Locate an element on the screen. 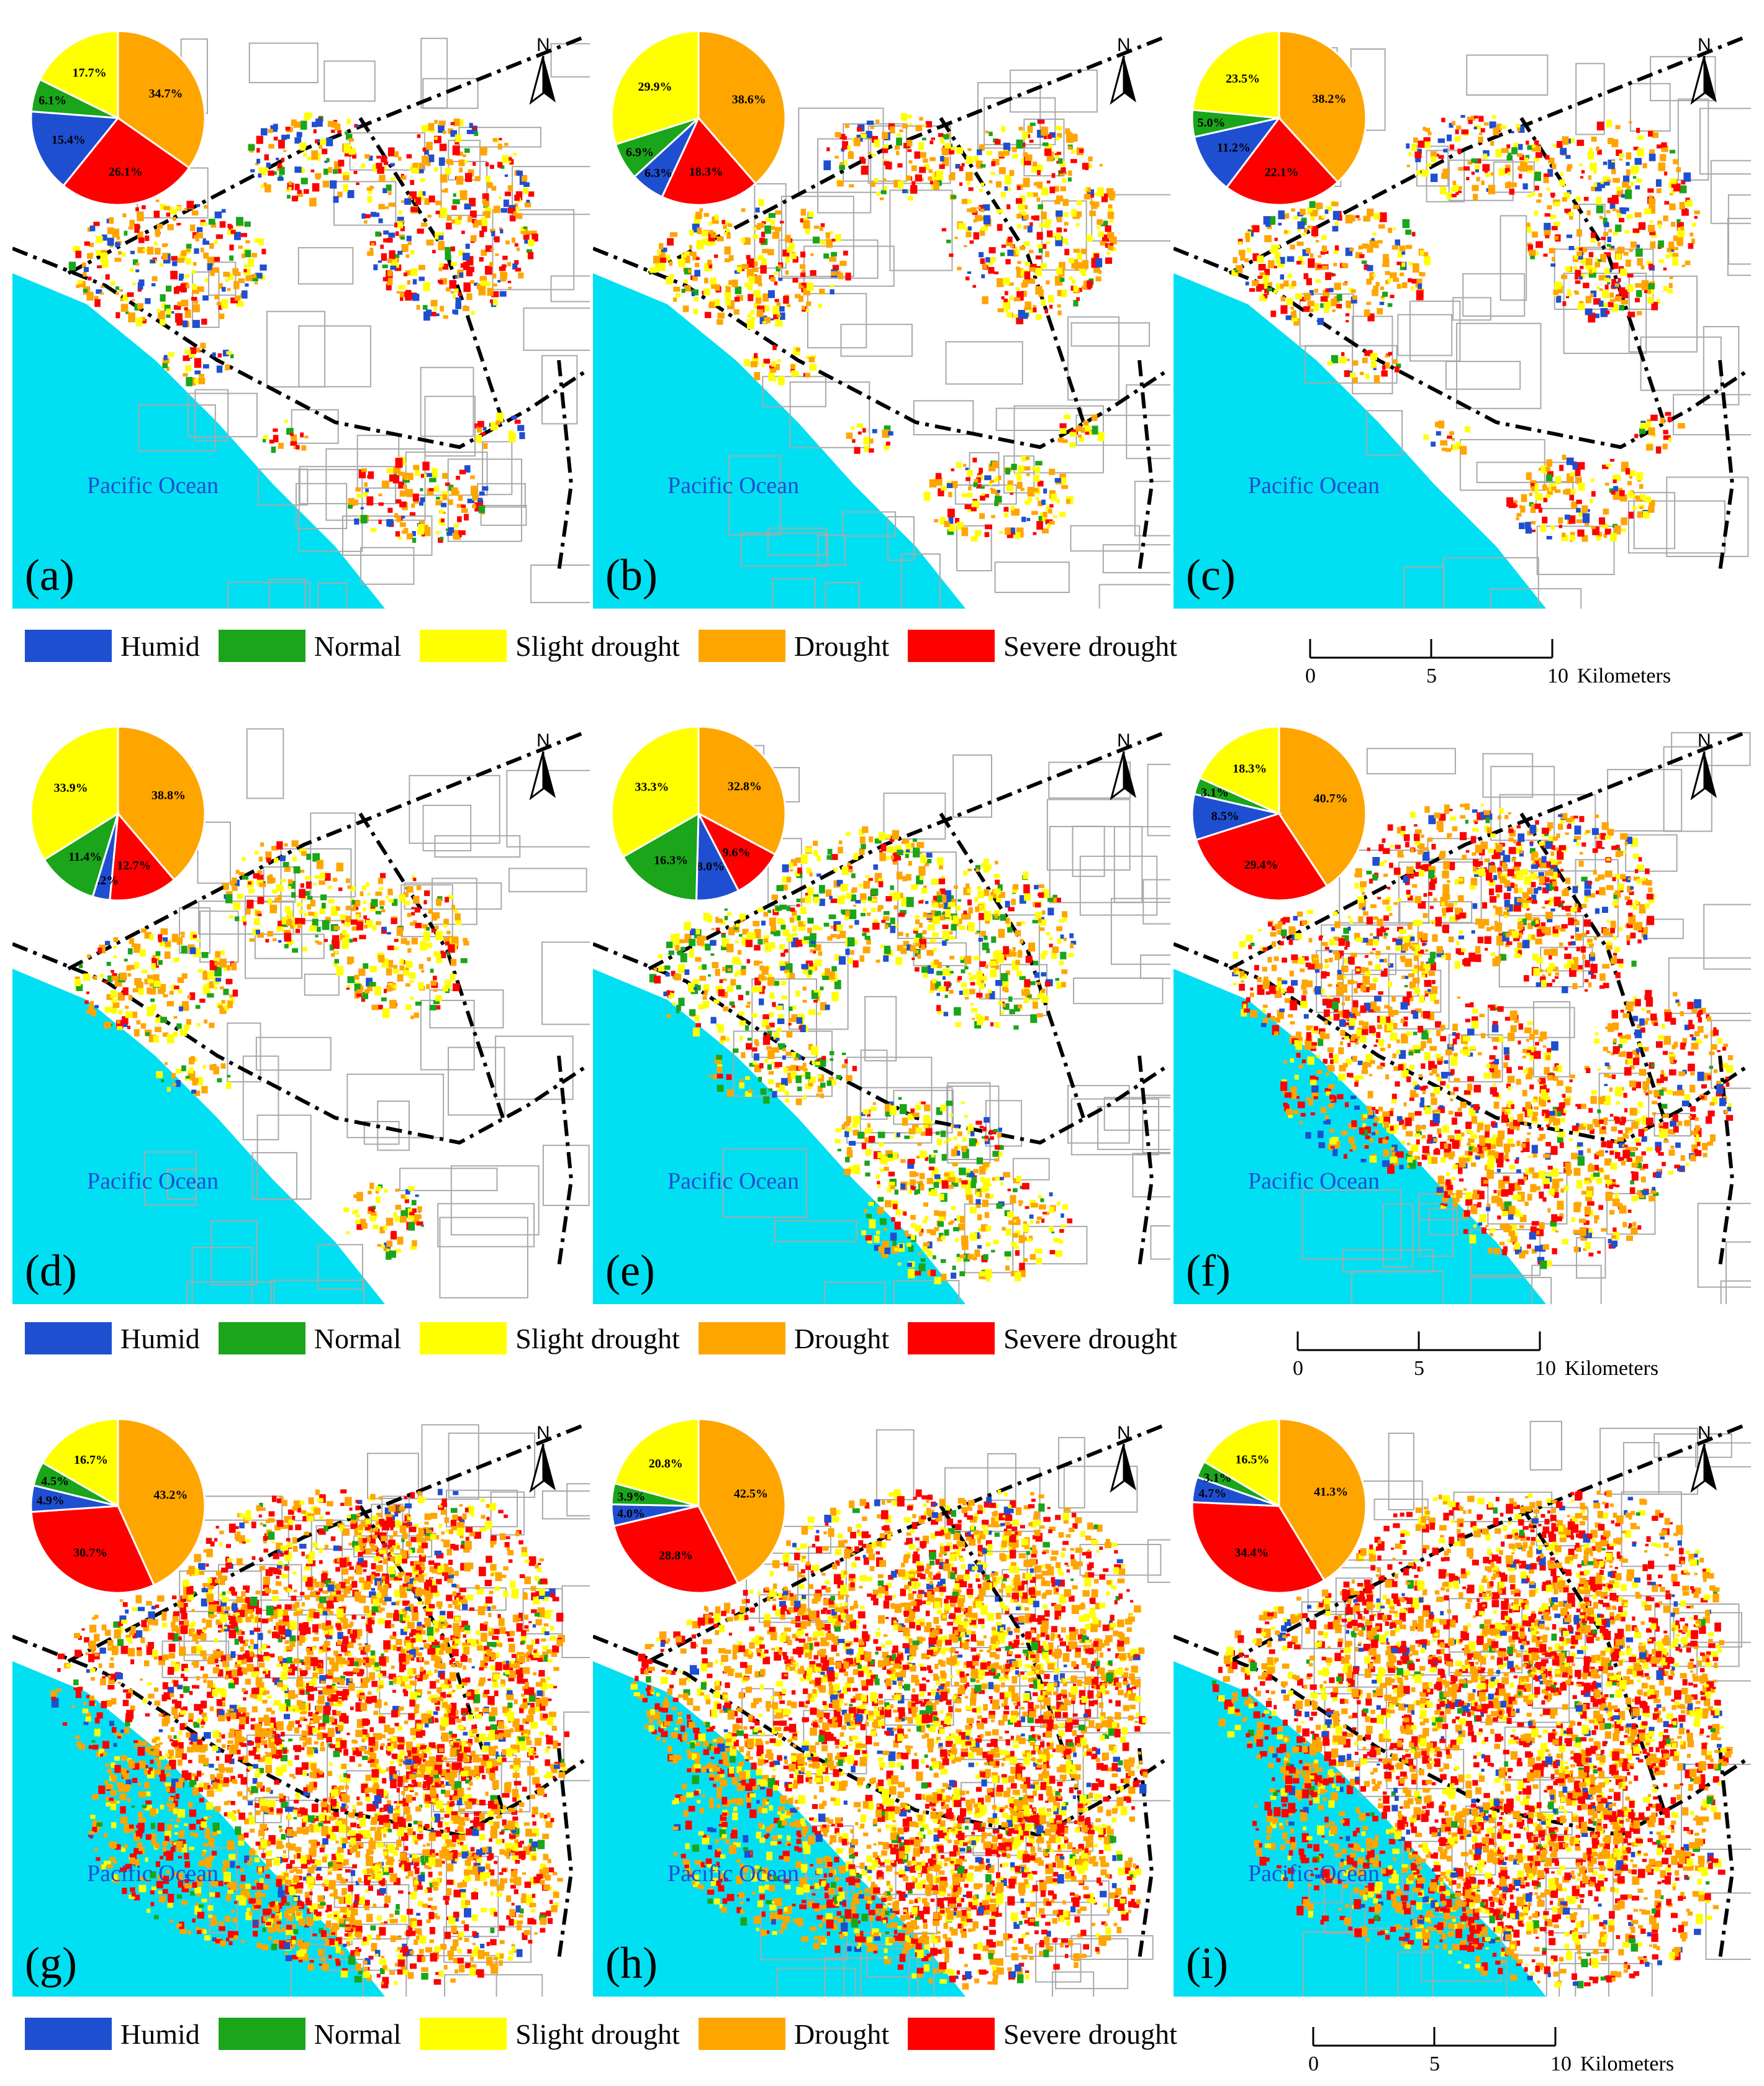 Image resolution: width=1764 pixels, height=2086 pixels. pie-label-severe: 9.6% is located at coordinates (736, 852).